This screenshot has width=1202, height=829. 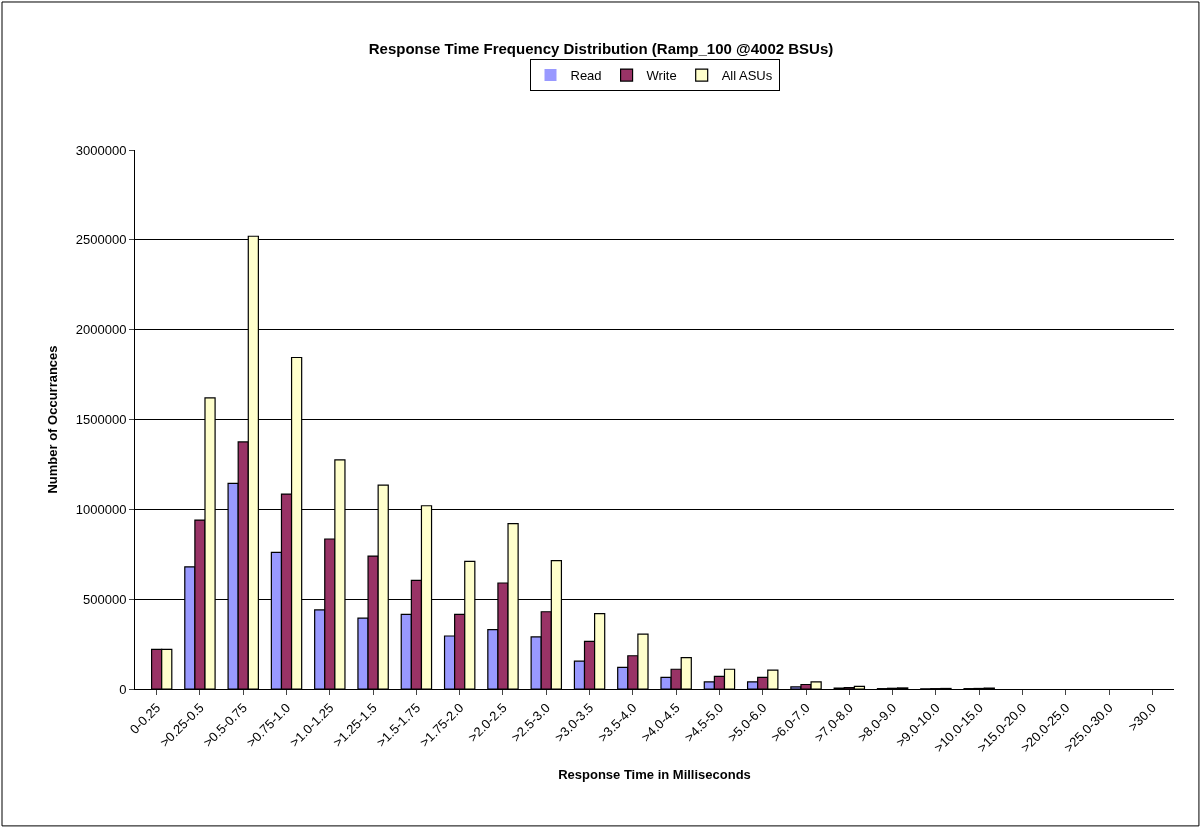 What do you see at coordinates (101, 150) in the screenshot?
I see `y-tick-label: 3000000` at bounding box center [101, 150].